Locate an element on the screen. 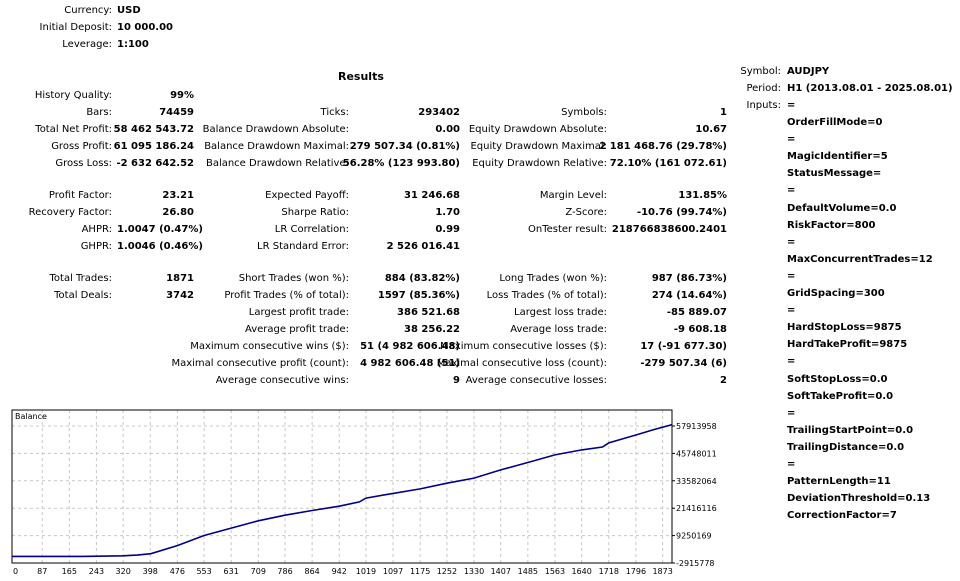 This screenshot has height=581, width=960. x-tick-label: 0 is located at coordinates (15, 571).